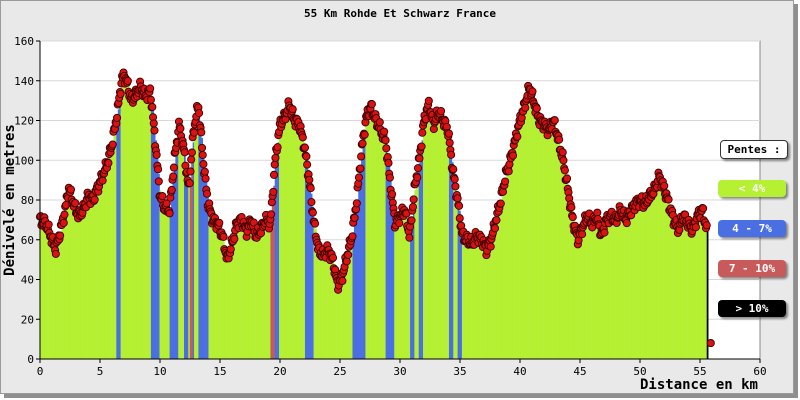 This screenshot has width=800, height=400. I want to click on x-tick-label: 40, so click(519, 371).